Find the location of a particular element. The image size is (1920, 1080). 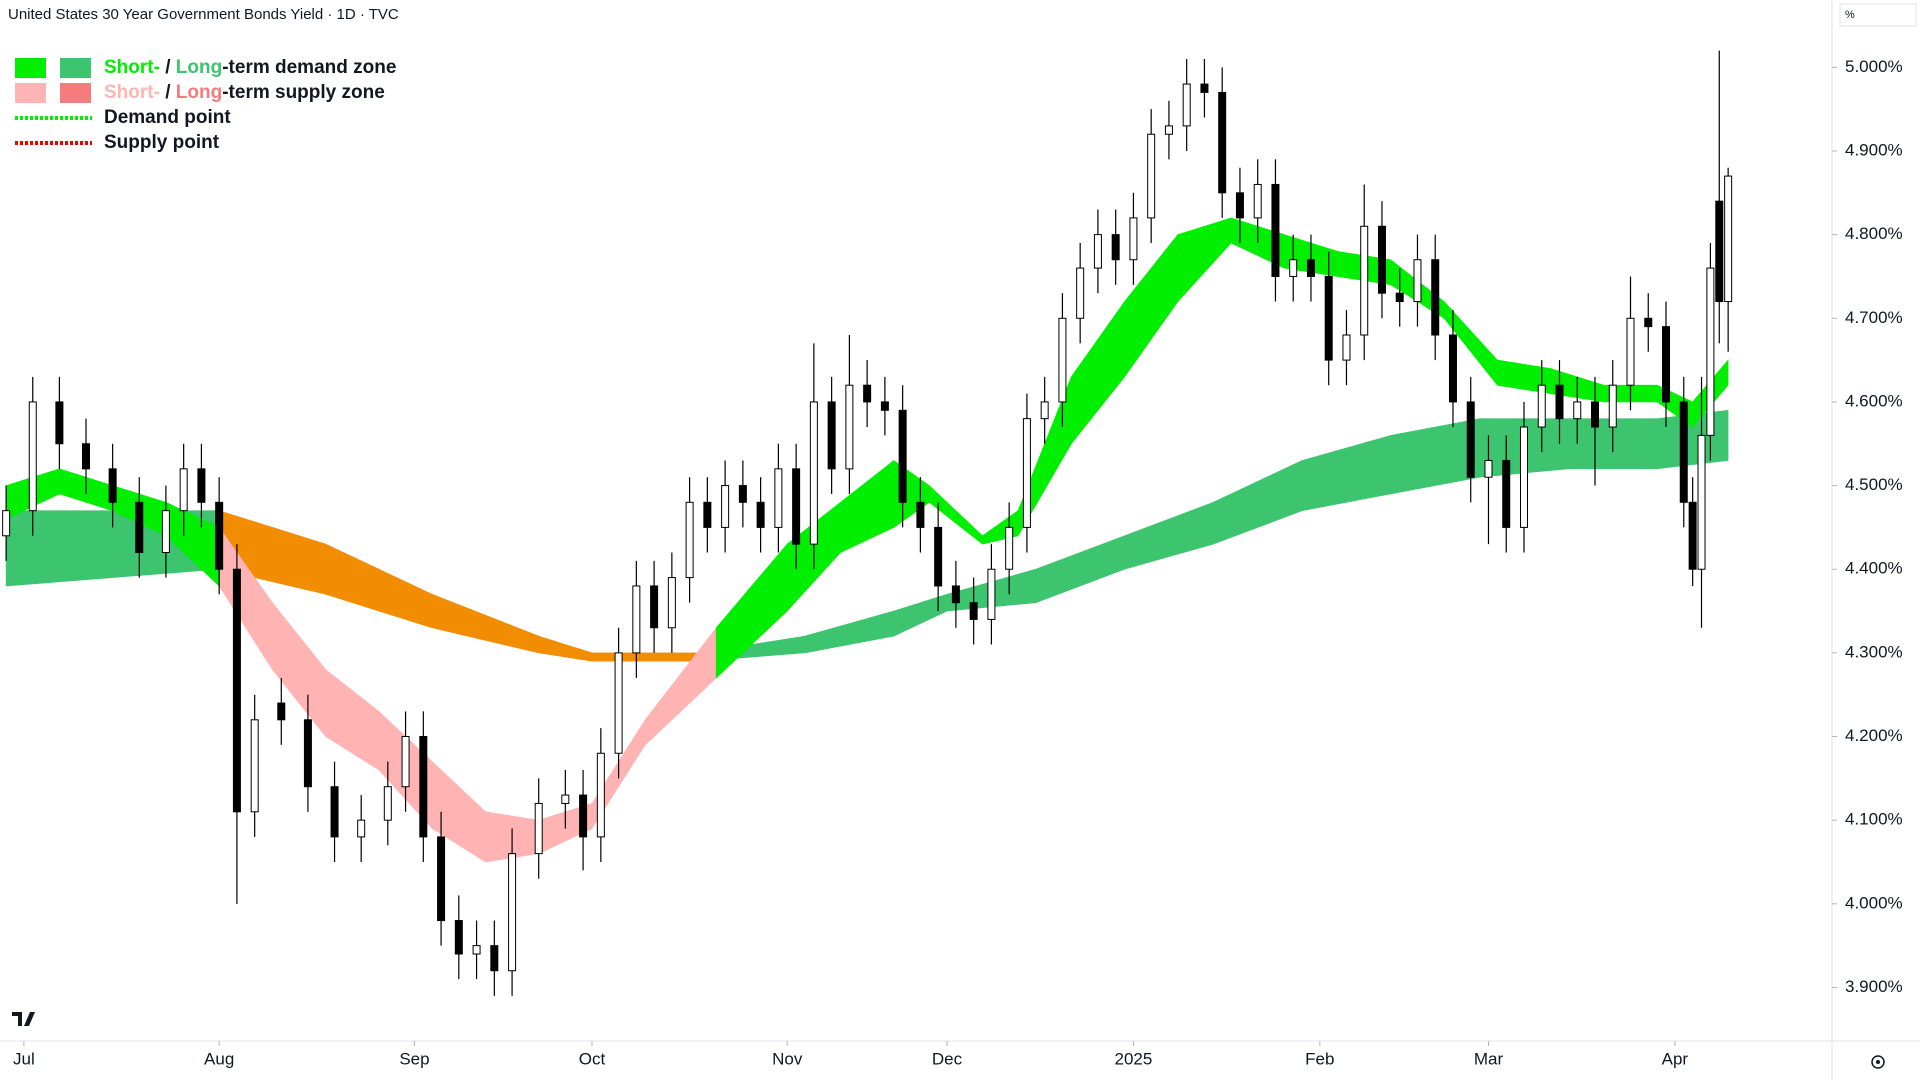

x-tick-label: Feb is located at coordinates (1319, 1058).